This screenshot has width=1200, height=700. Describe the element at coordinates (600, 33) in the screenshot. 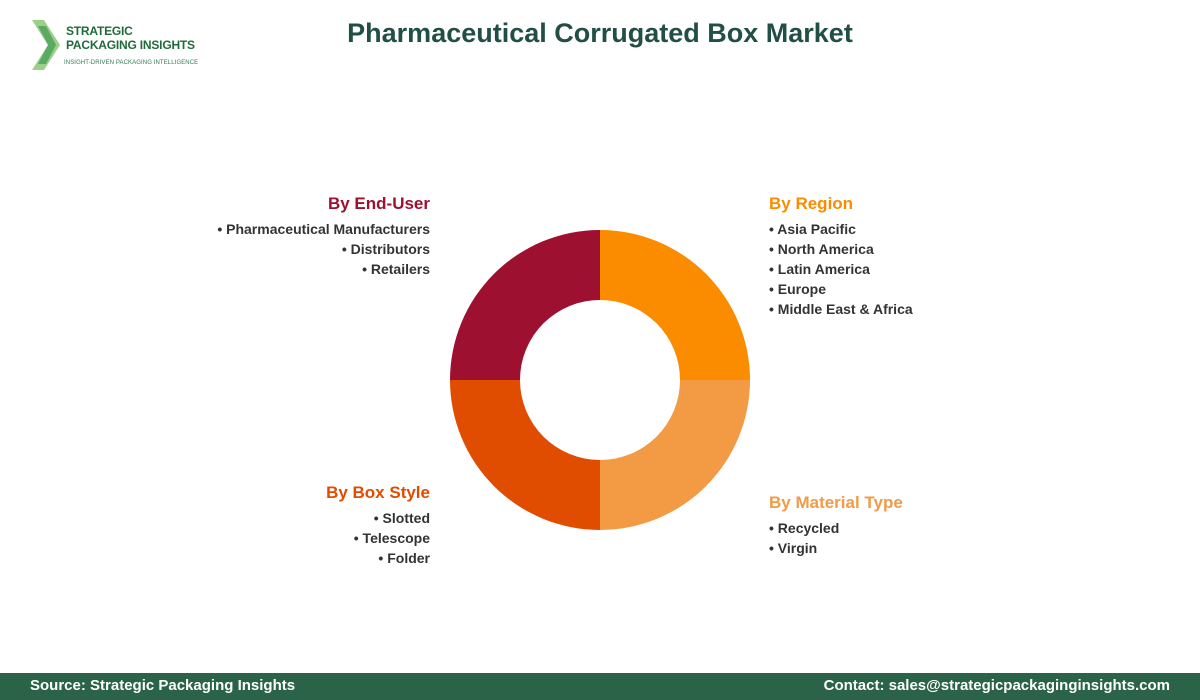

I see `page-title: Pharmaceutical Corrugated Box Market` at that location.